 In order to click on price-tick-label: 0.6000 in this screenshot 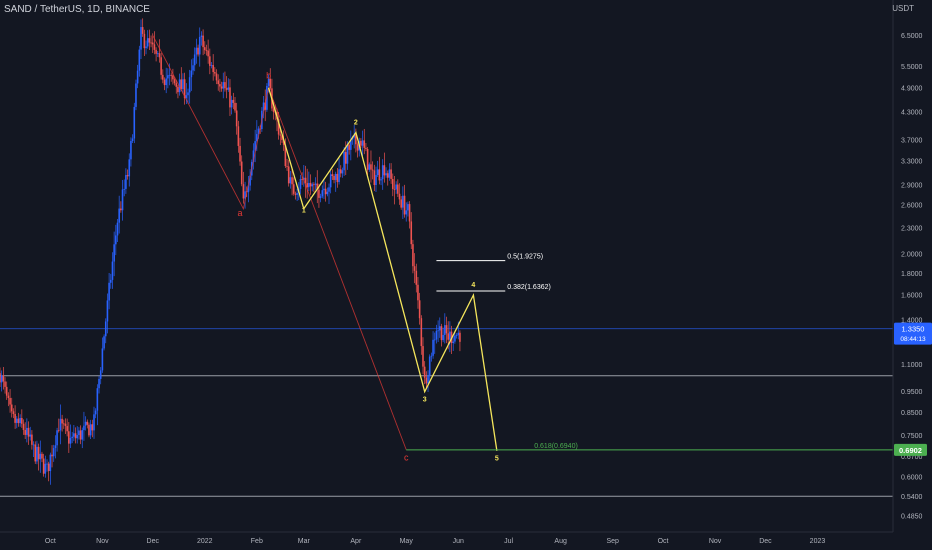, I will do `click(912, 477)`.